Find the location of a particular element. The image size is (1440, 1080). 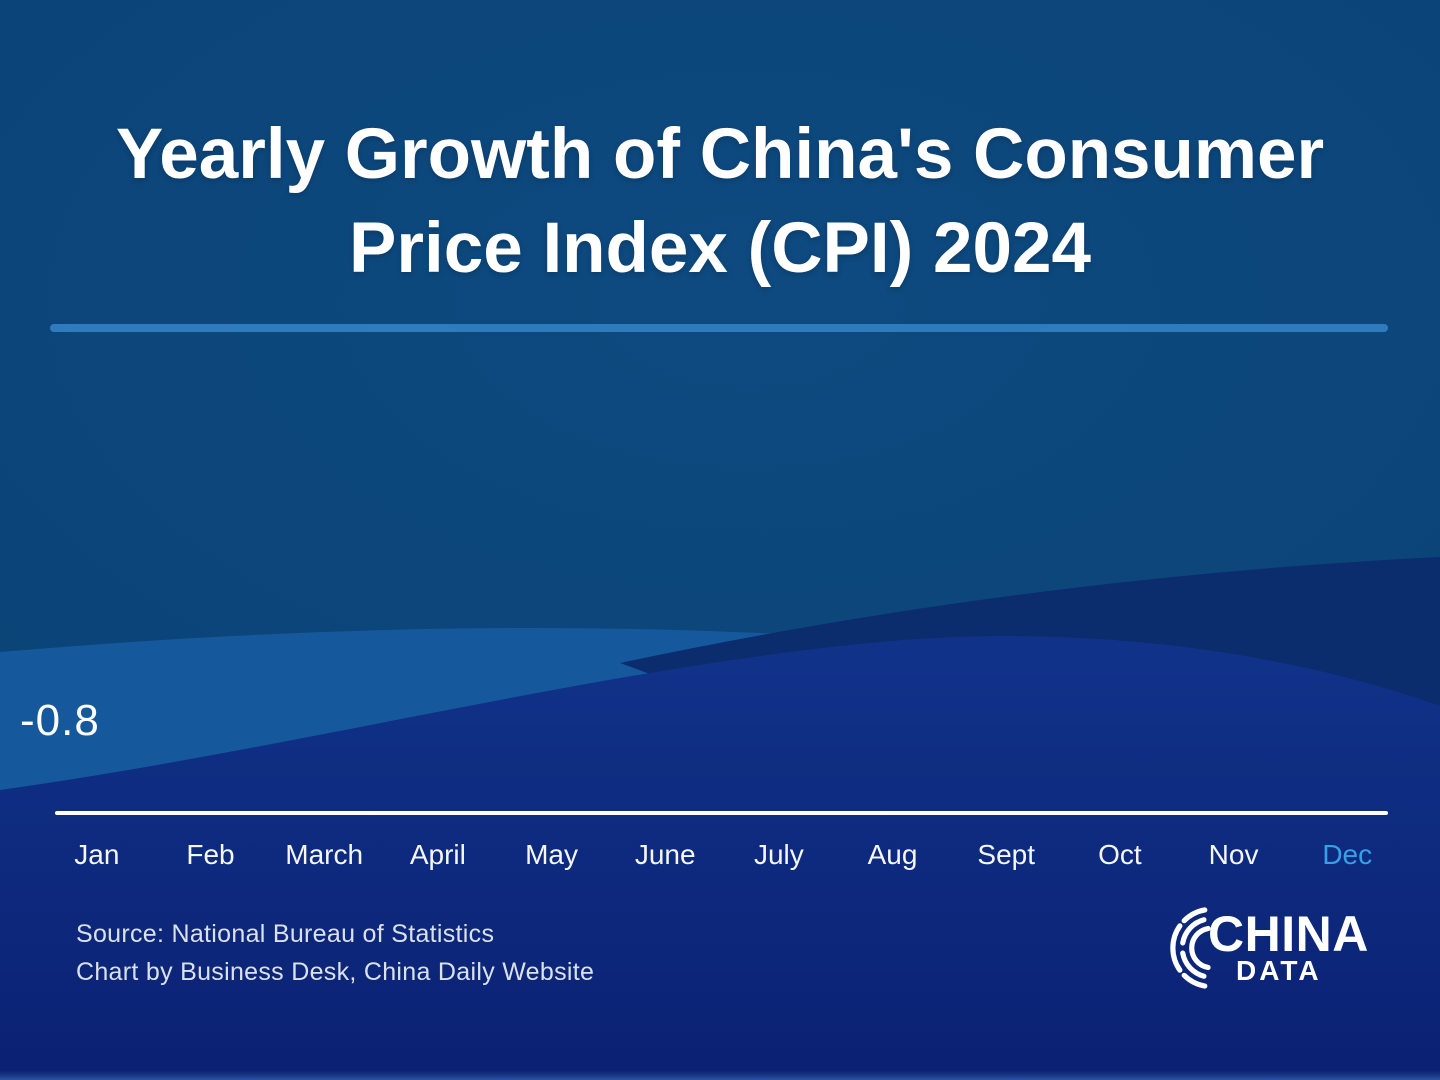

month-label-dec-highlighted: Dec is located at coordinates (1347, 854).